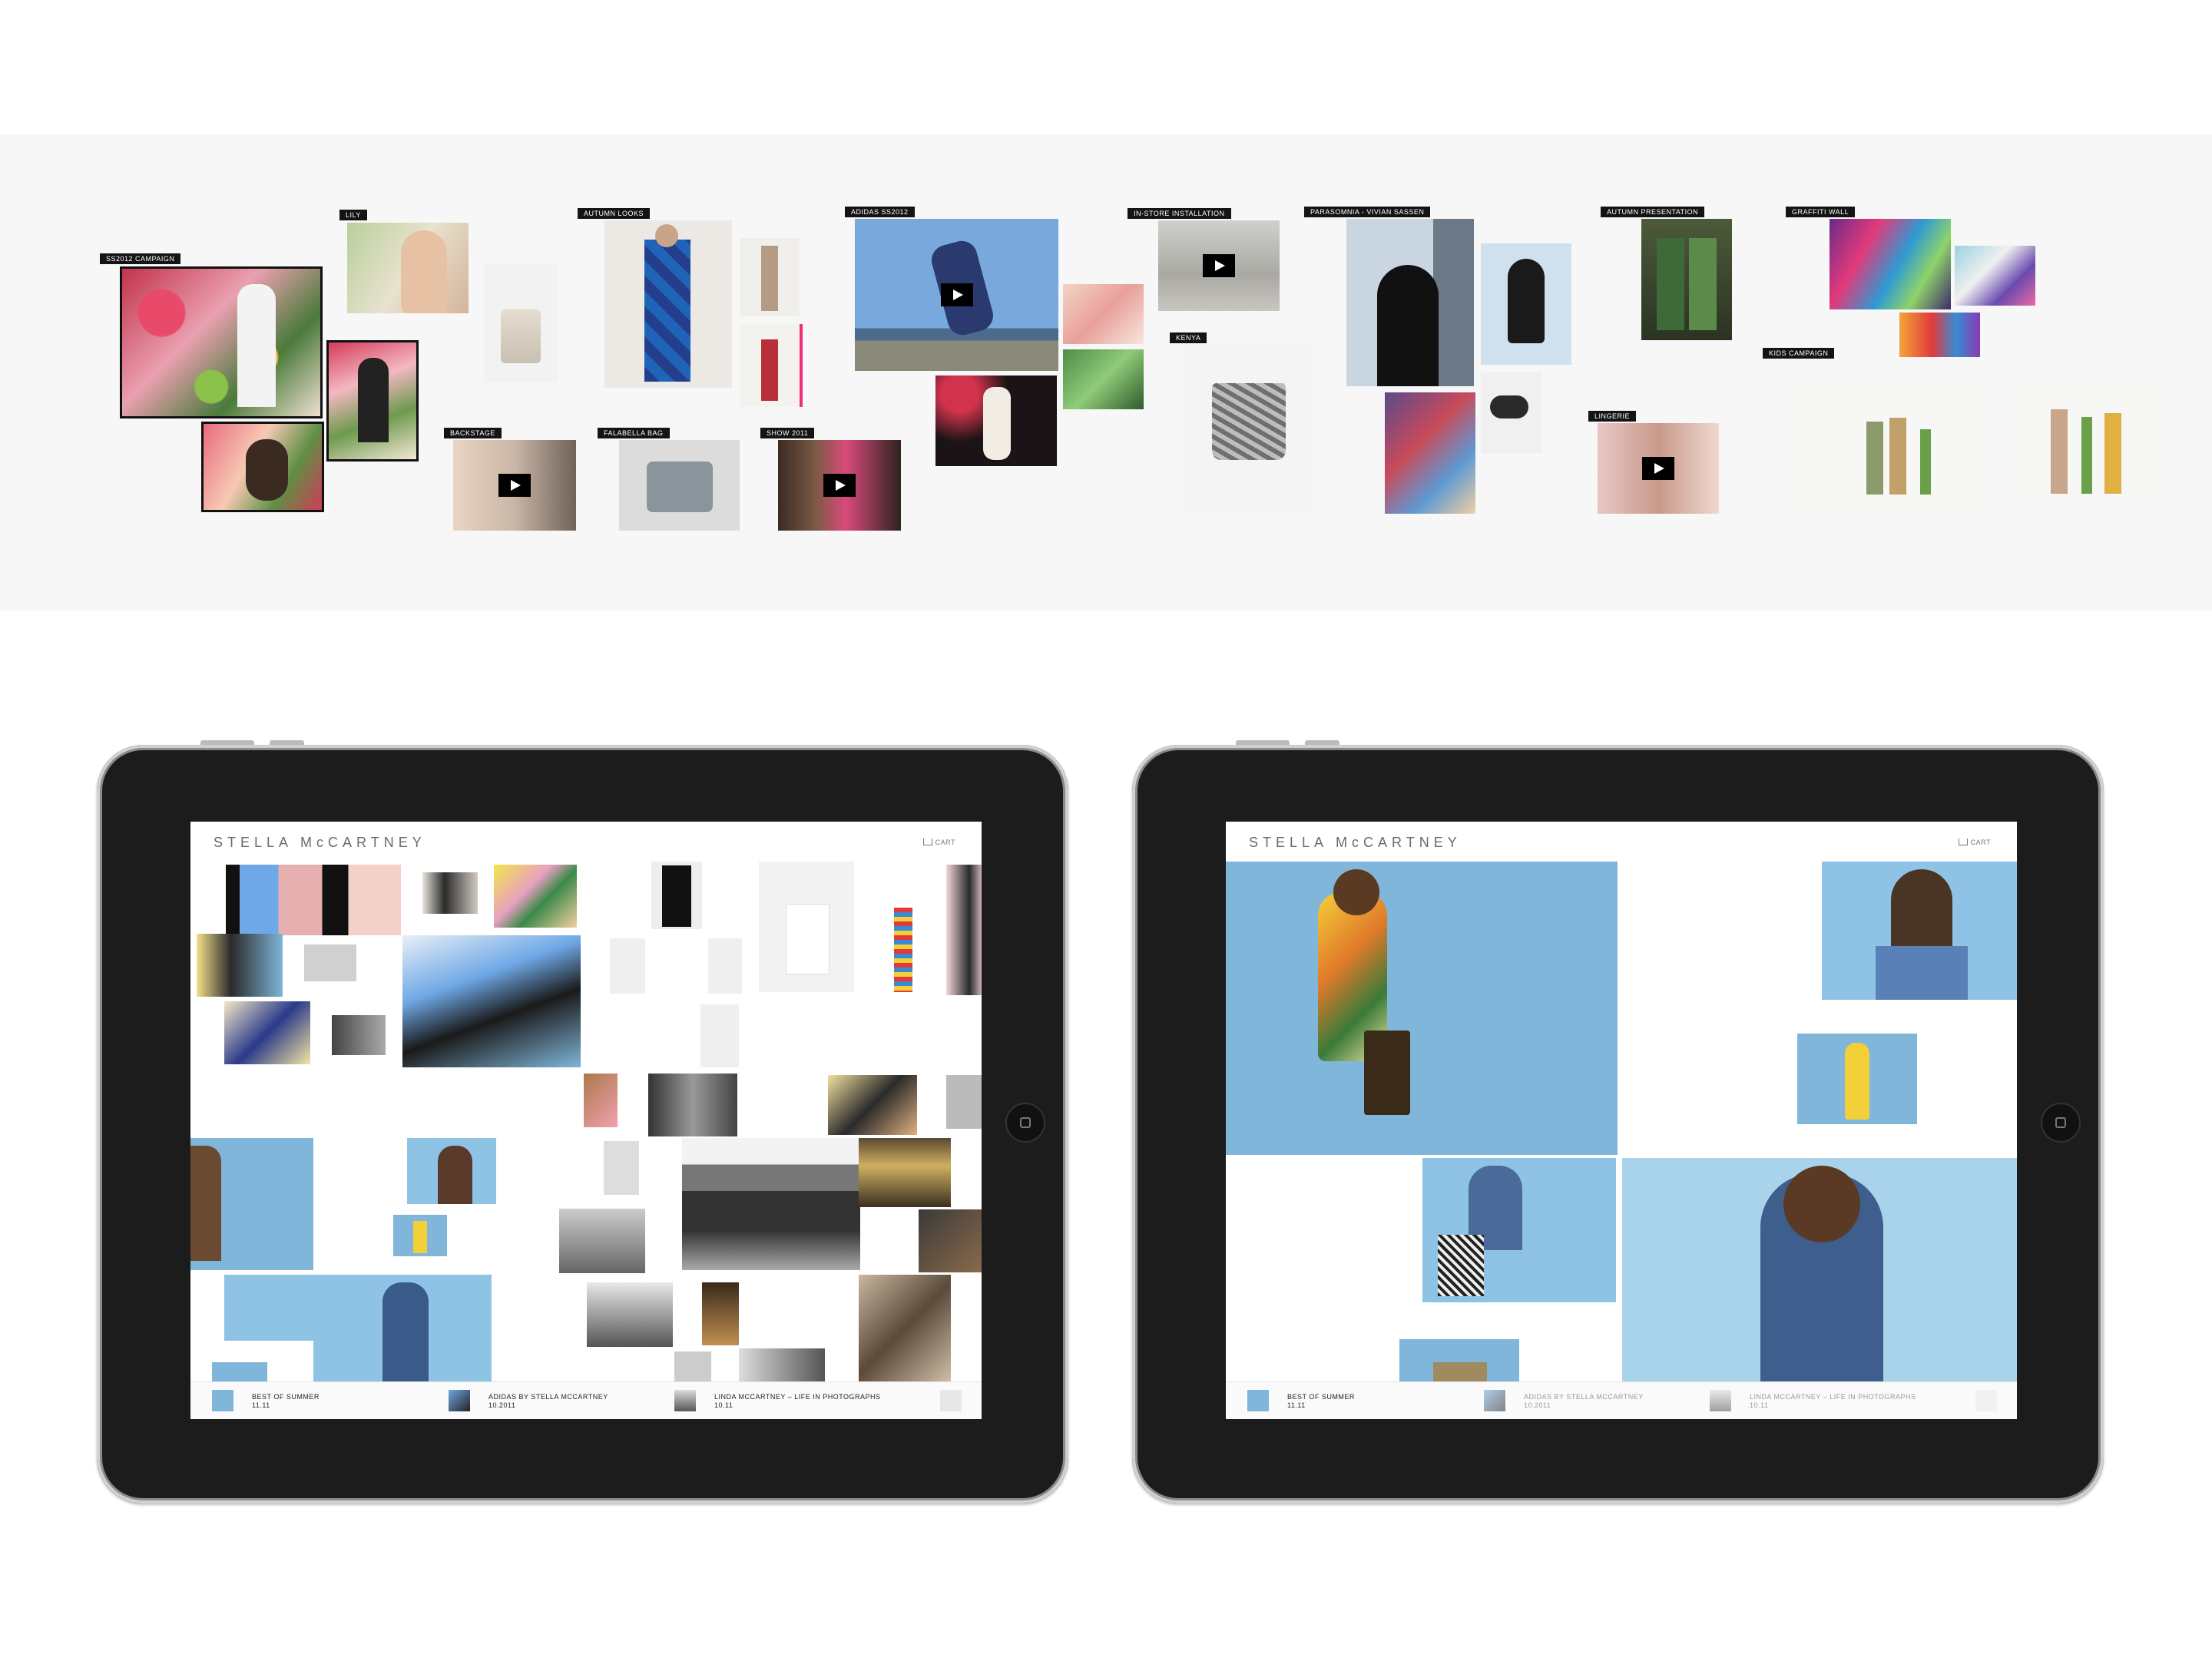 Image resolution: width=2212 pixels, height=1674 pixels. I want to click on show-2011-video, so click(839, 485).